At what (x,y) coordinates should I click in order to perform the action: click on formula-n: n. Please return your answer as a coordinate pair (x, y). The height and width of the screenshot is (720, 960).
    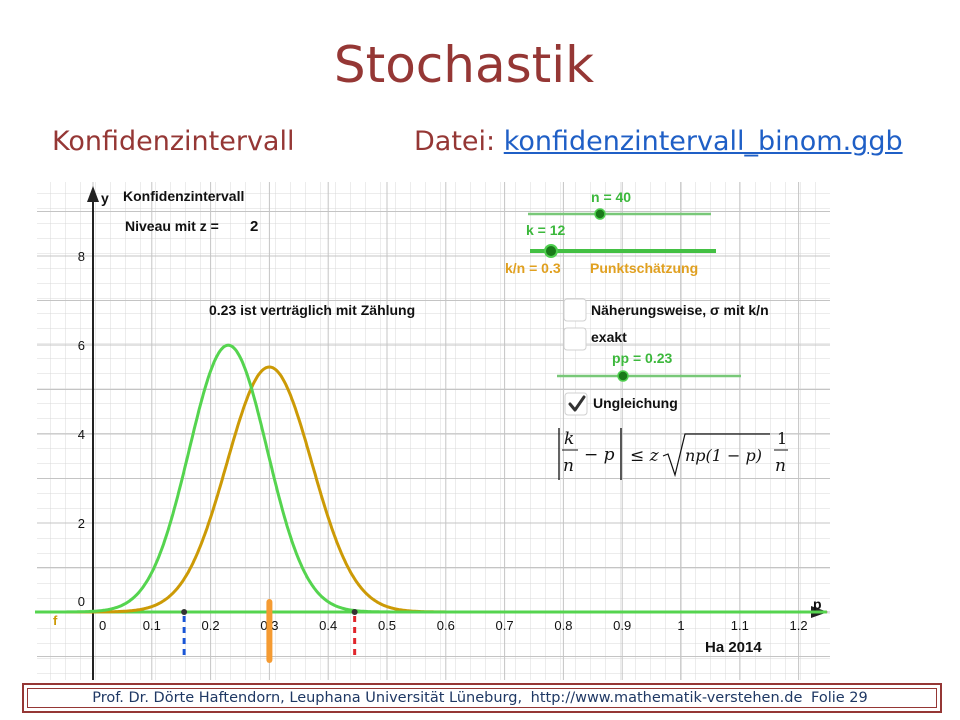
    Looking at the image, I should click on (568, 466).